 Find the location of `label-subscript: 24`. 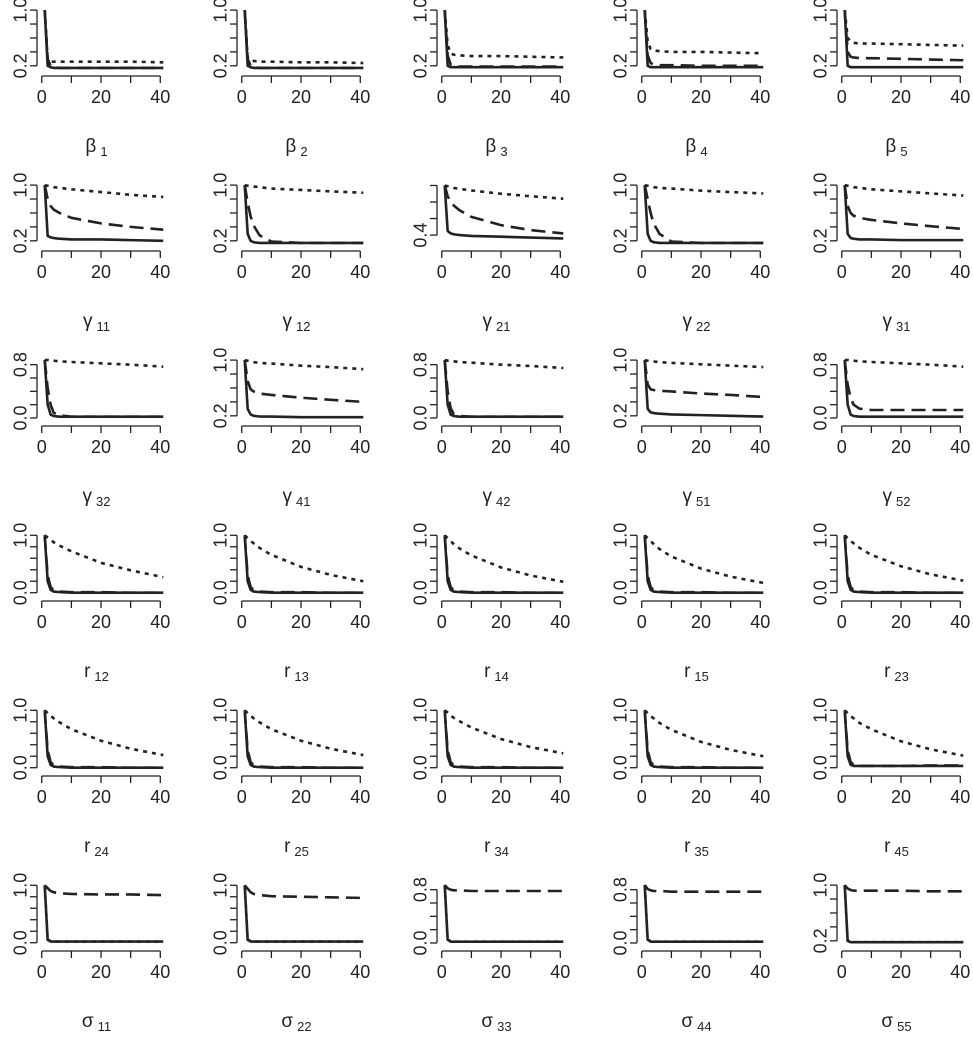

label-subscript: 24 is located at coordinates (101, 851).